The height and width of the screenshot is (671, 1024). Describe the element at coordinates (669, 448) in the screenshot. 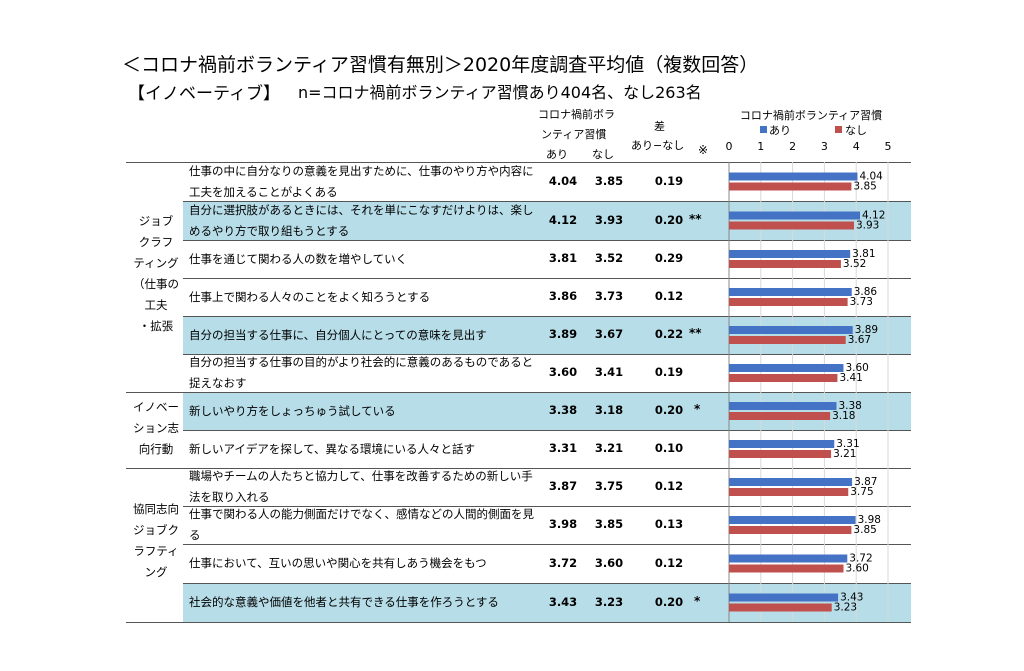

I see `row-value-diff: 0.10` at that location.